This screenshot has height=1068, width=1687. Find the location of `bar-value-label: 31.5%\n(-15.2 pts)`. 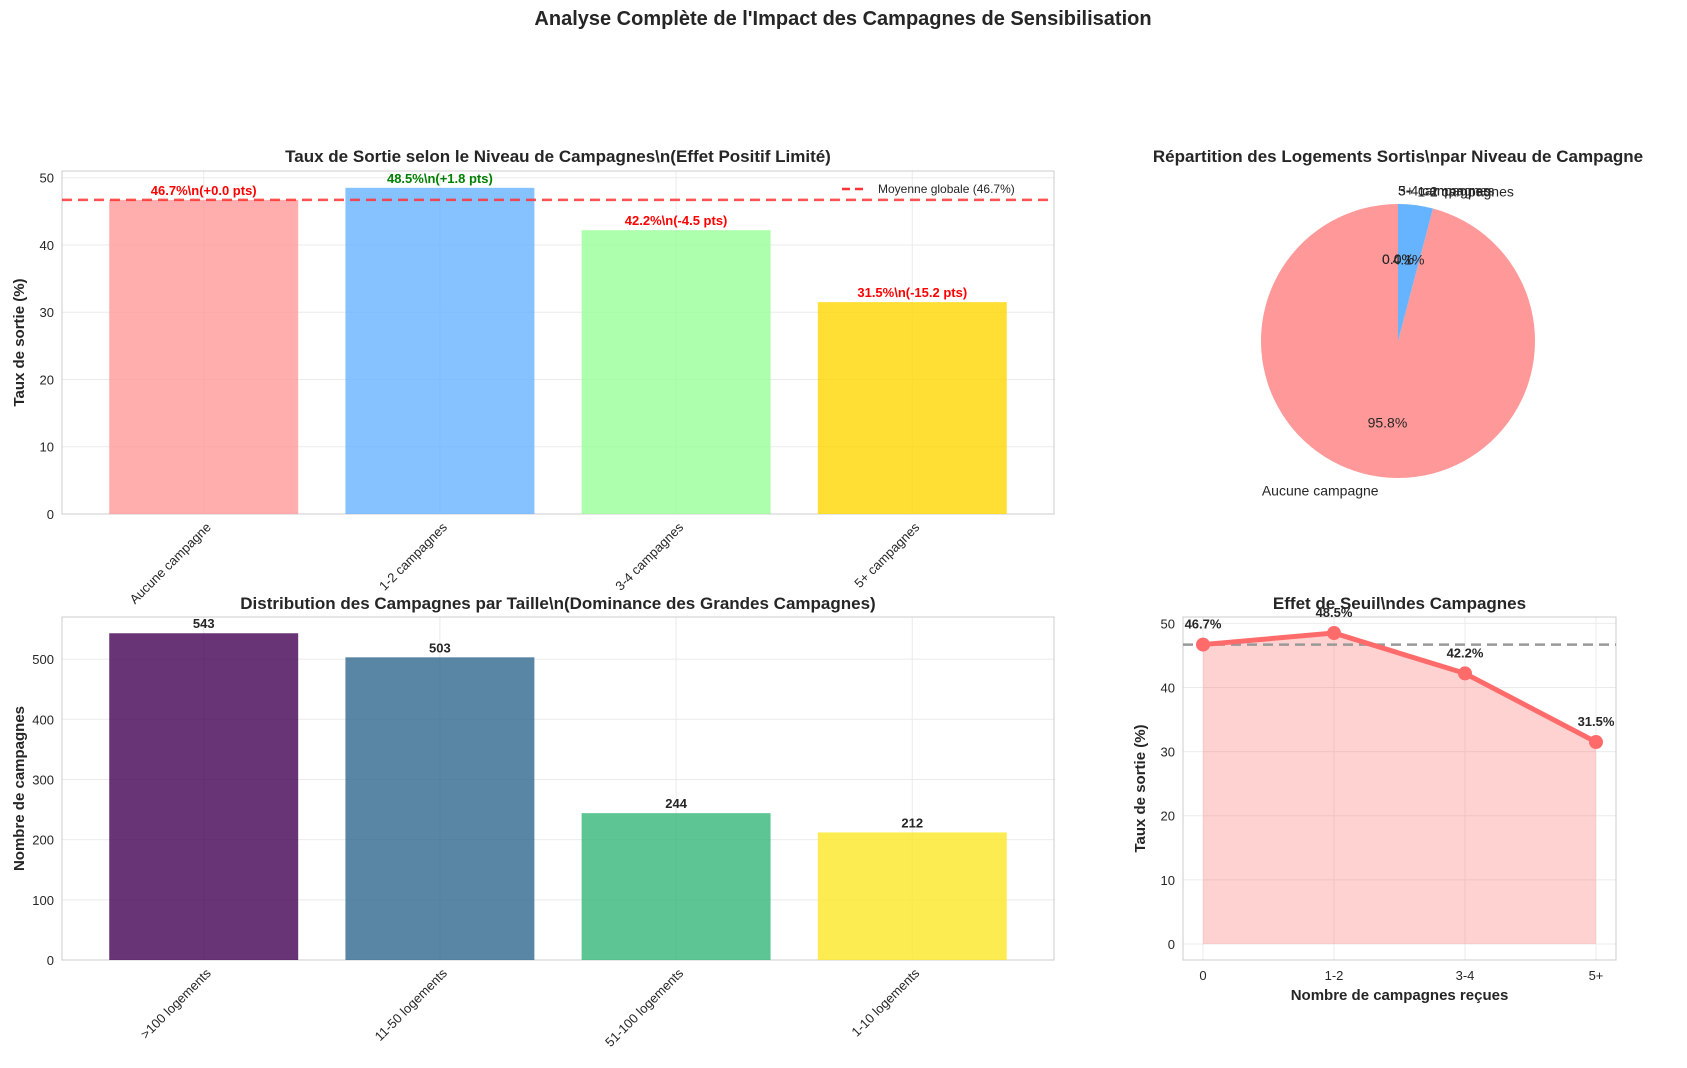

bar-value-label: 31.5%\n(-15.2 pts) is located at coordinates (912, 292).